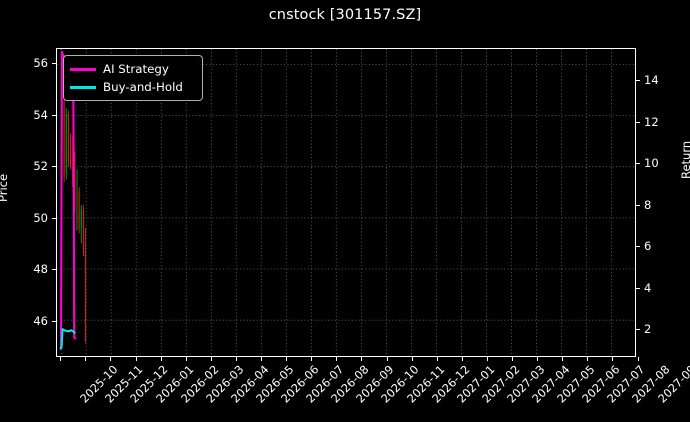  What do you see at coordinates (40, 269) in the screenshot?
I see `y-axis-left-tick-label: 48` at bounding box center [40, 269].